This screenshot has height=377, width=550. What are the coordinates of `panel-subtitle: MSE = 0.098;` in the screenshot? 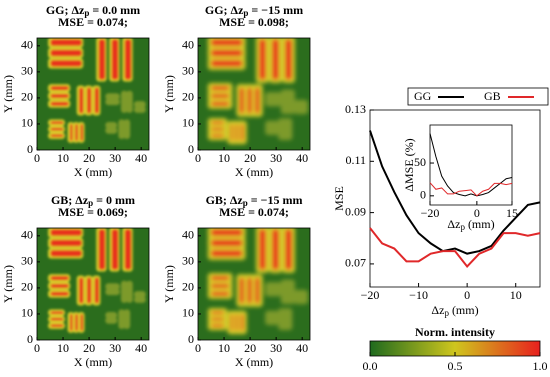 It's located at (254, 22).